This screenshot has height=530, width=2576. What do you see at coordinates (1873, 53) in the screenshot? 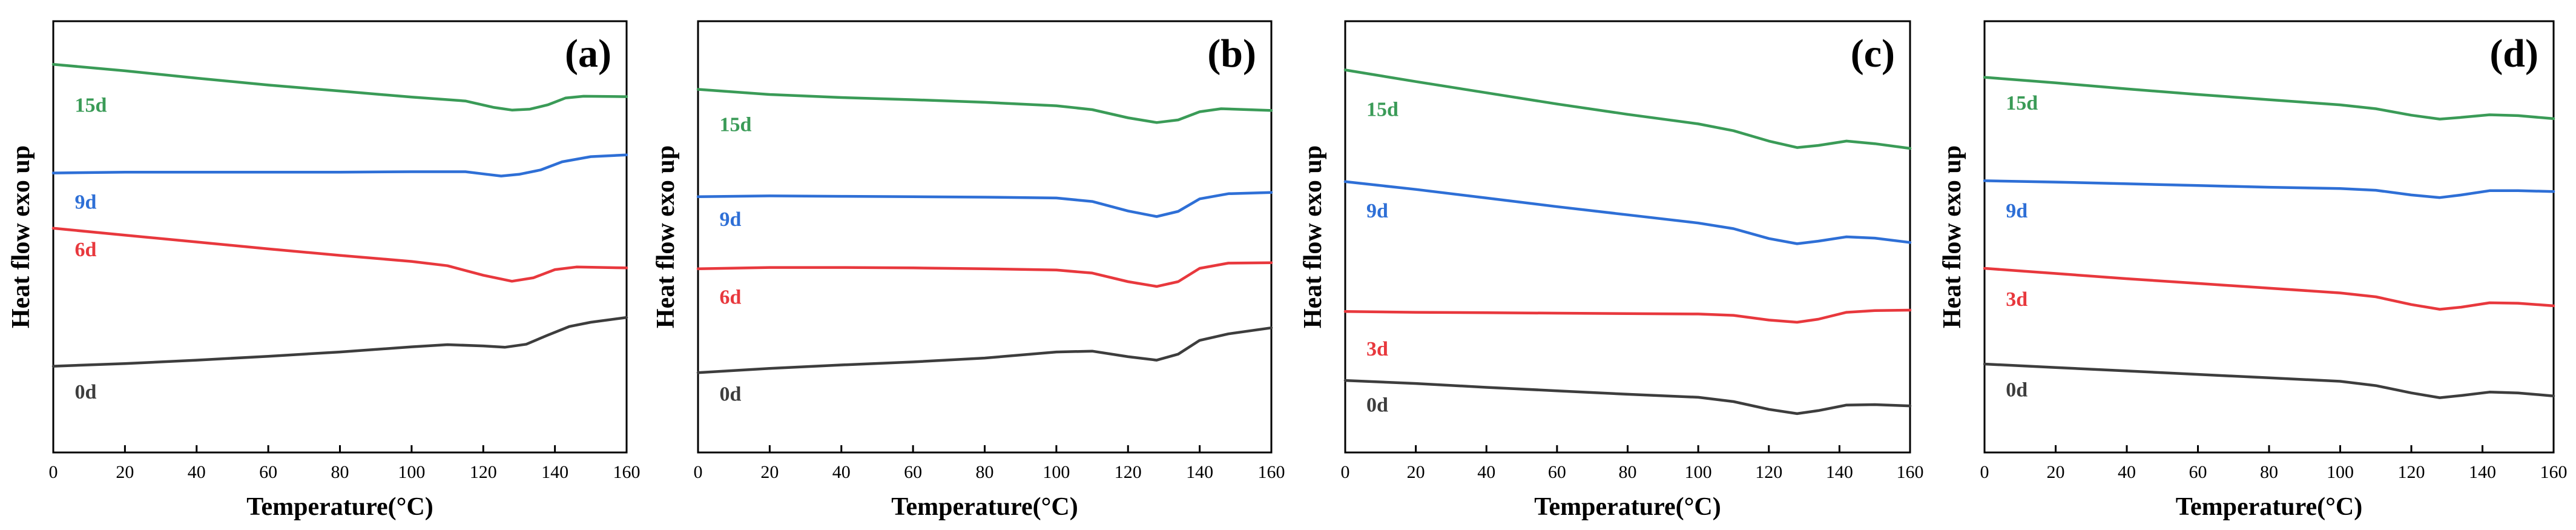
I see `panel-label: (c)` at bounding box center [1873, 53].